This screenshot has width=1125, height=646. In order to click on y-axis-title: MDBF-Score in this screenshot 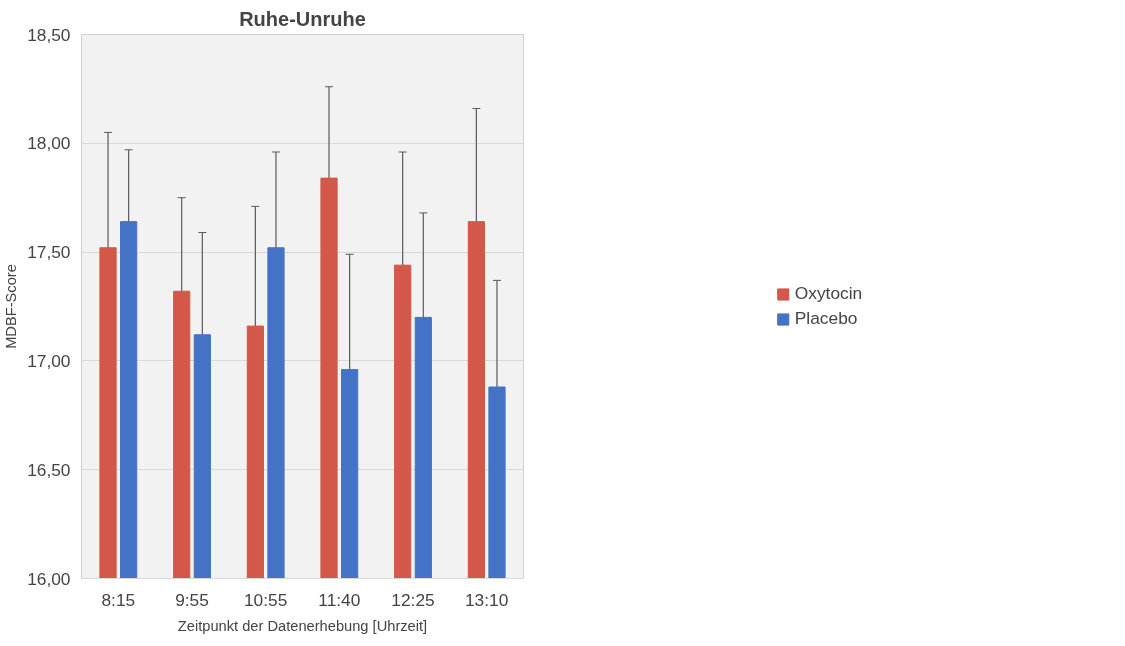, I will do `click(11, 306)`.